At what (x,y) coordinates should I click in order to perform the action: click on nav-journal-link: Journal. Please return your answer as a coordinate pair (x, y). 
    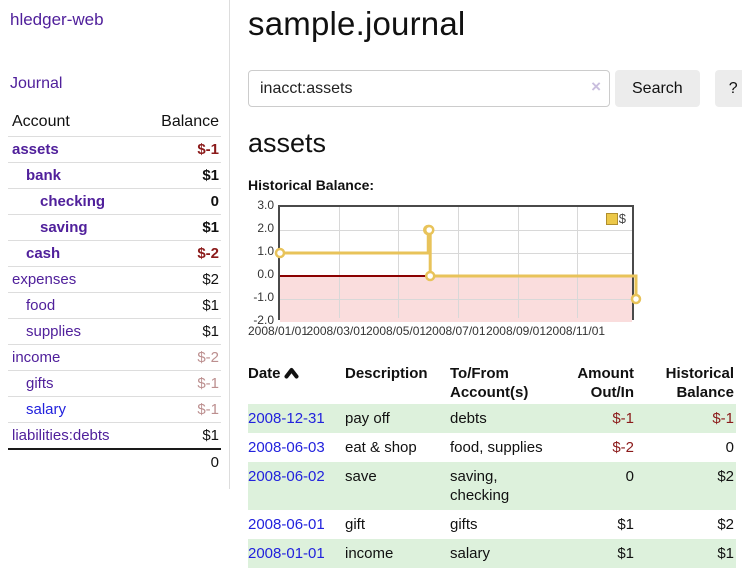
    Looking at the image, I should click on (36, 83).